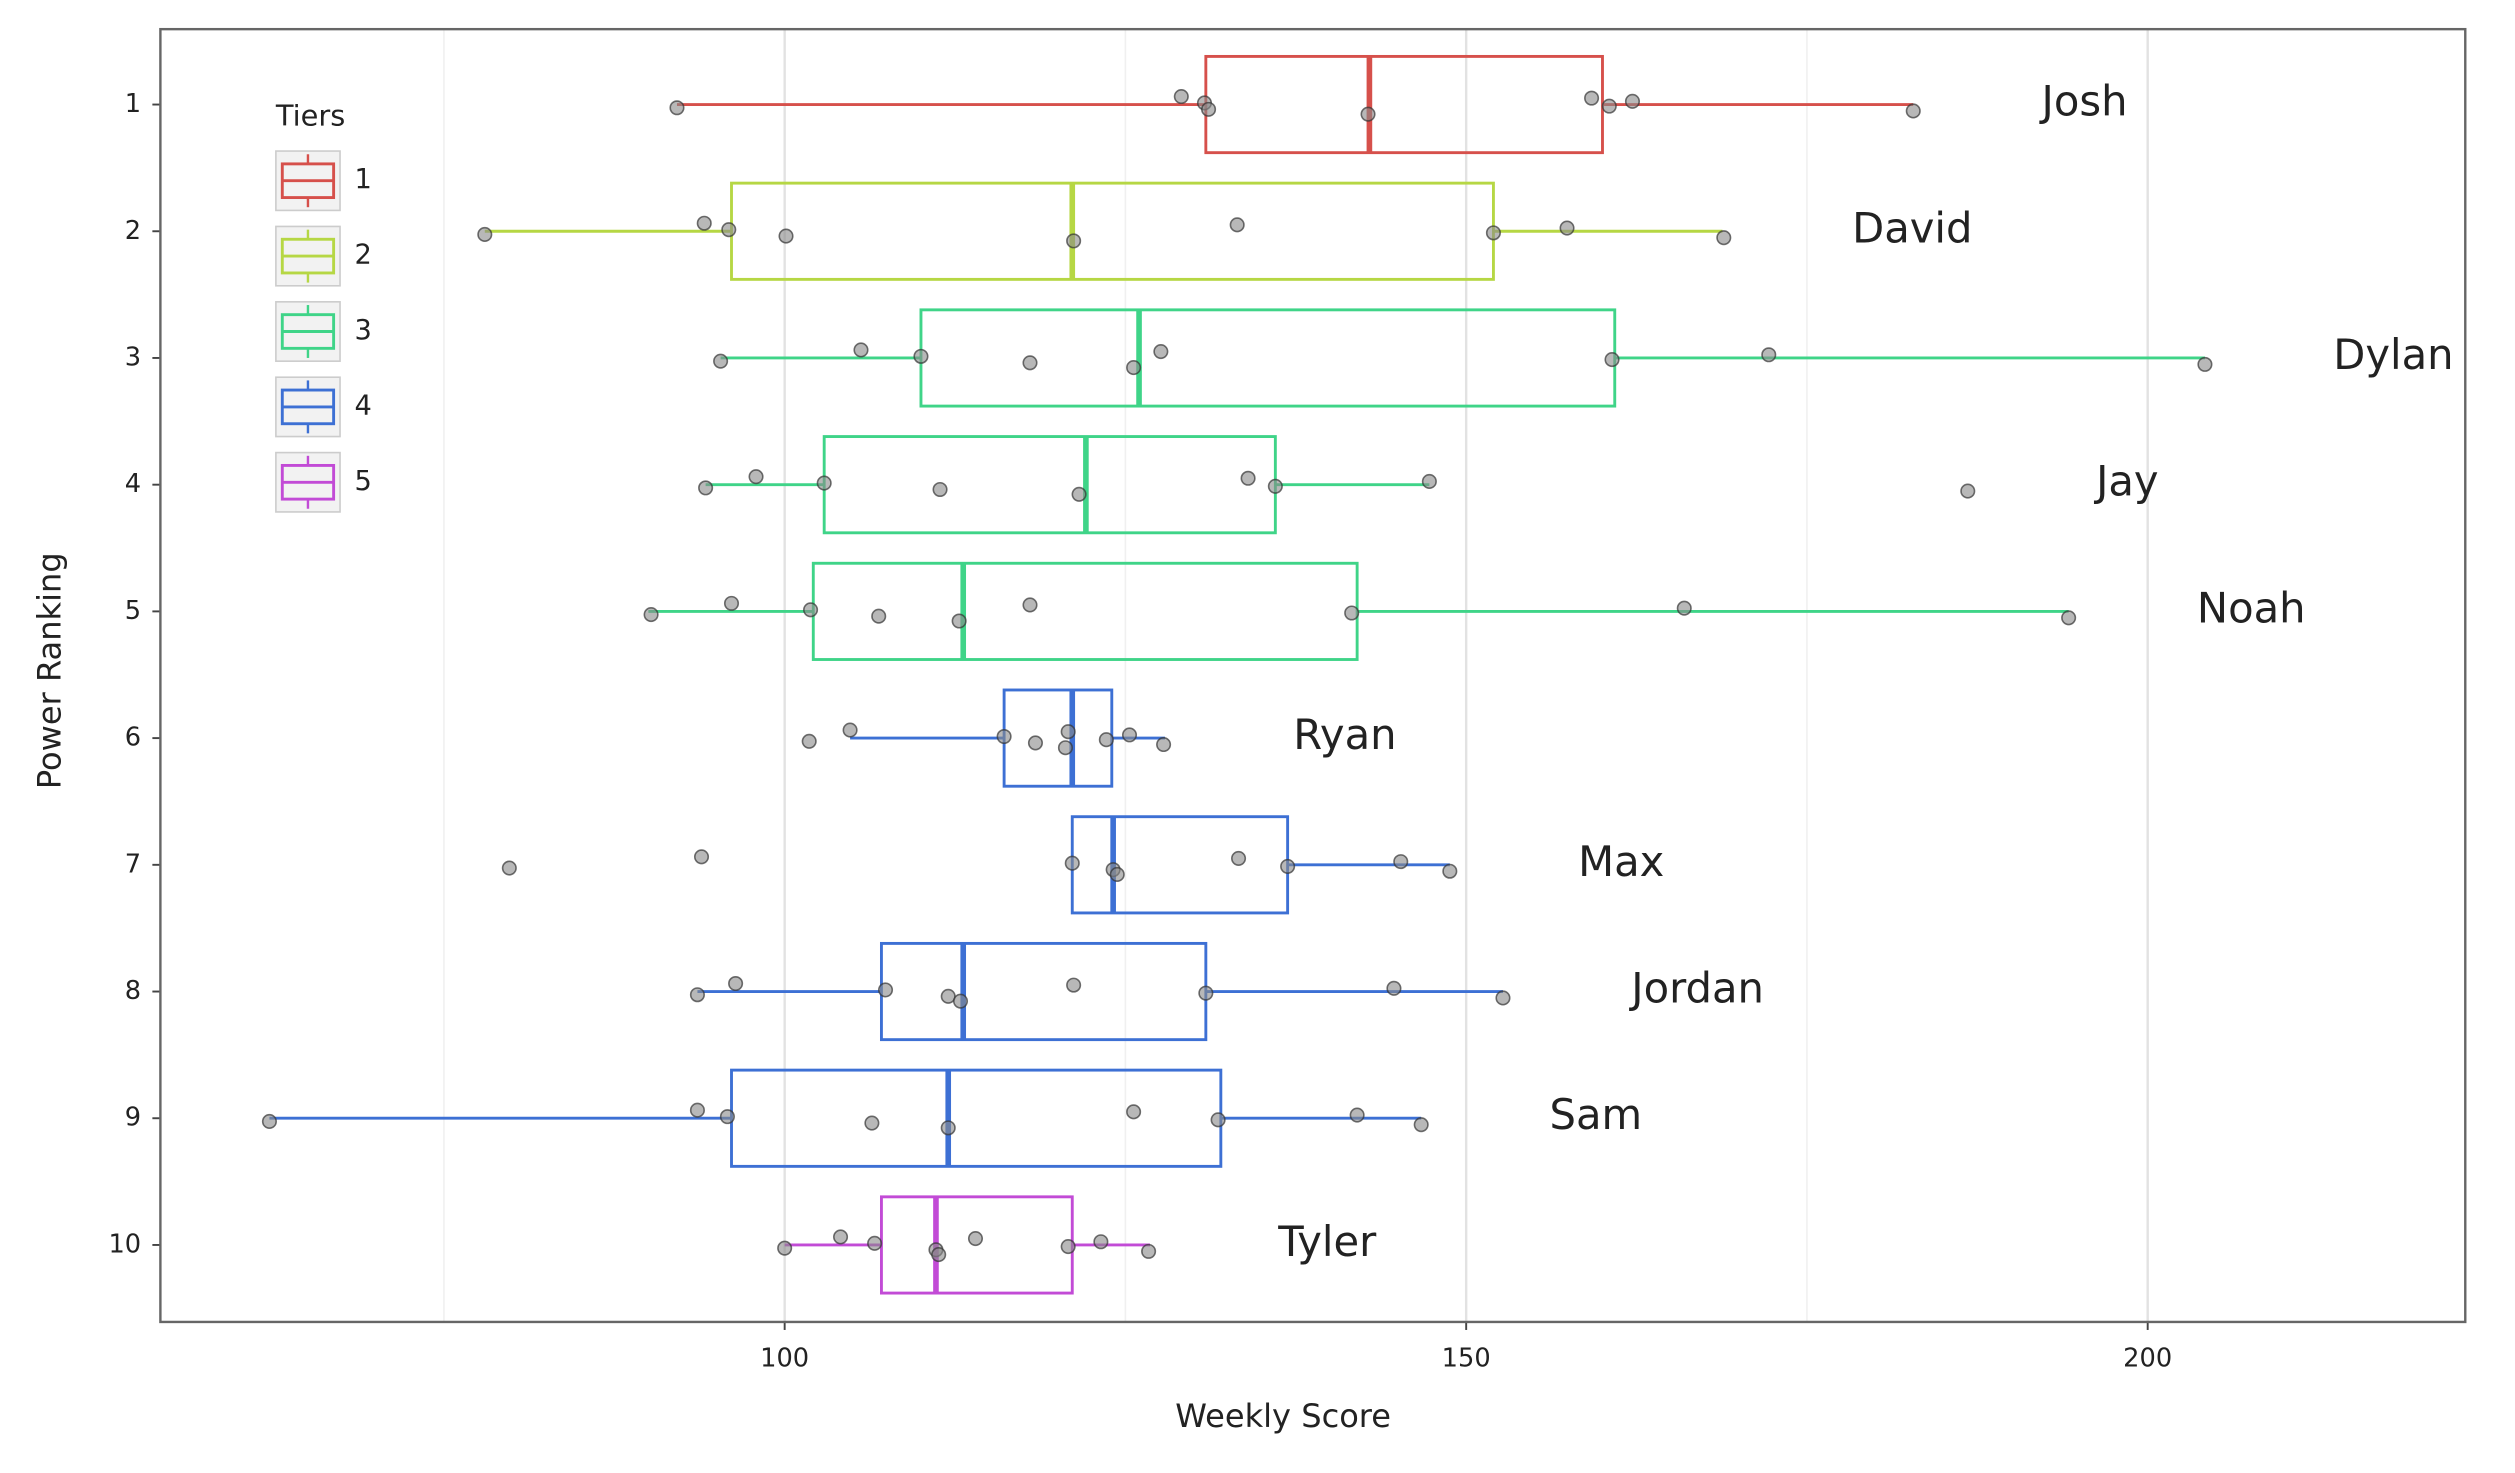 The width and height of the screenshot is (2515, 1473). What do you see at coordinates (133, 611) in the screenshot?
I see `y-tick-label: 5` at bounding box center [133, 611].